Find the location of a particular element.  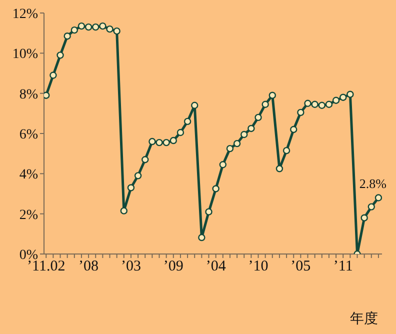

x-tick-label: ’04 is located at coordinates (216, 266).